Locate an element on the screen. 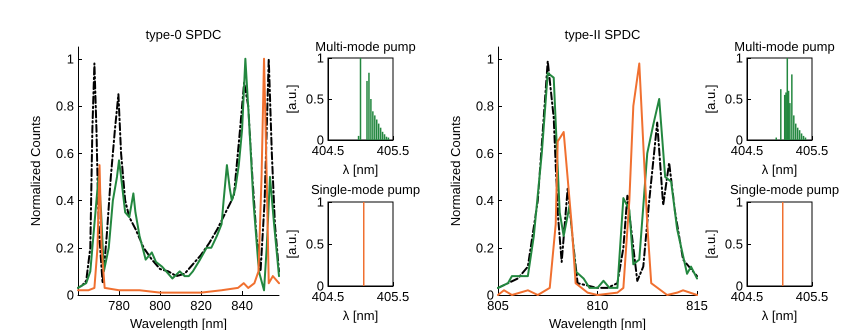  x-tick-label: 810 is located at coordinates (597, 305).